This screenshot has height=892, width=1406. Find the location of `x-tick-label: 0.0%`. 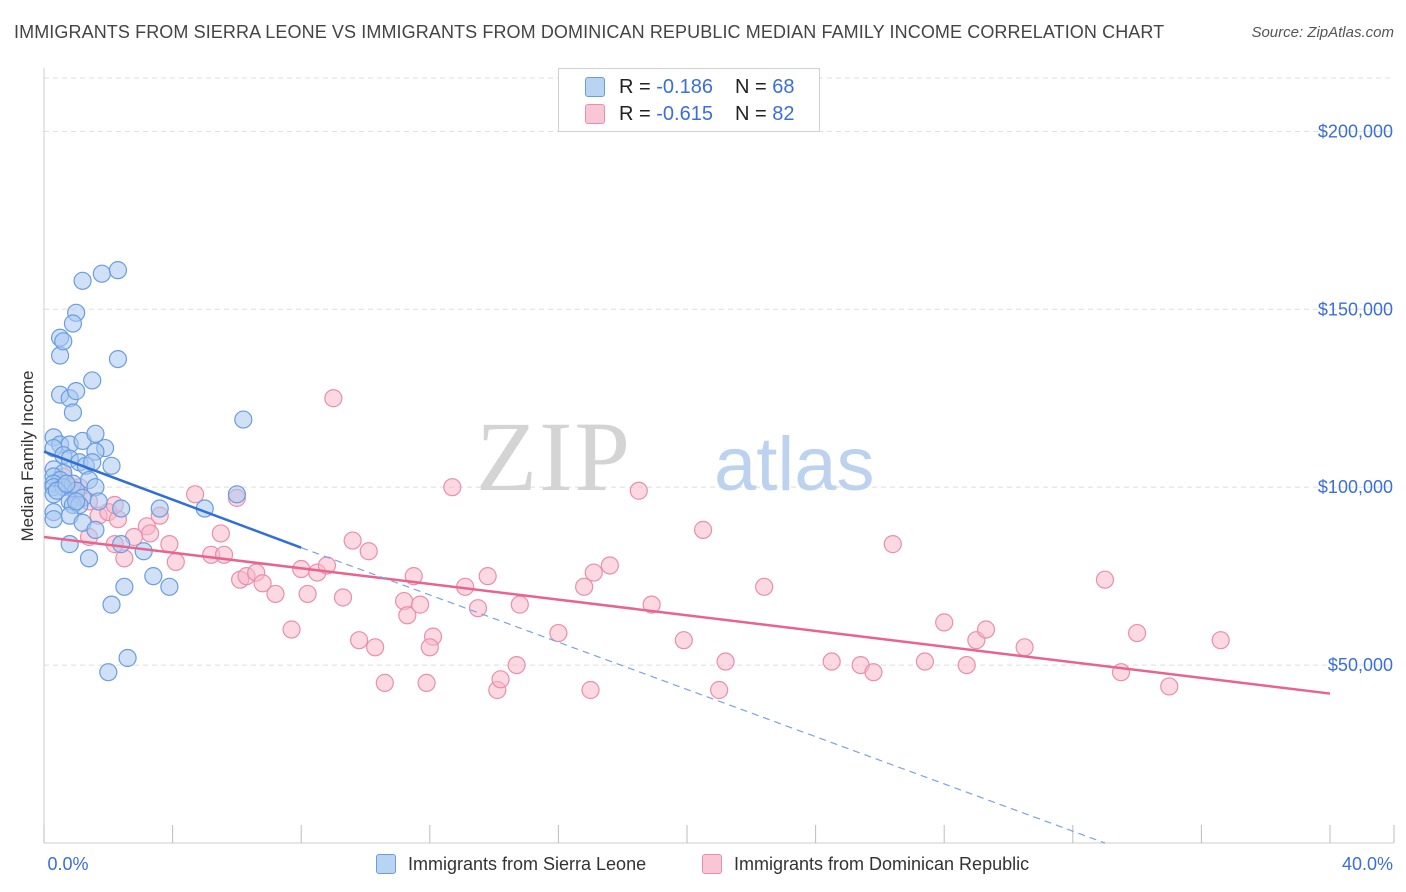

x-tick-label: 0.0% is located at coordinates (67, 864).